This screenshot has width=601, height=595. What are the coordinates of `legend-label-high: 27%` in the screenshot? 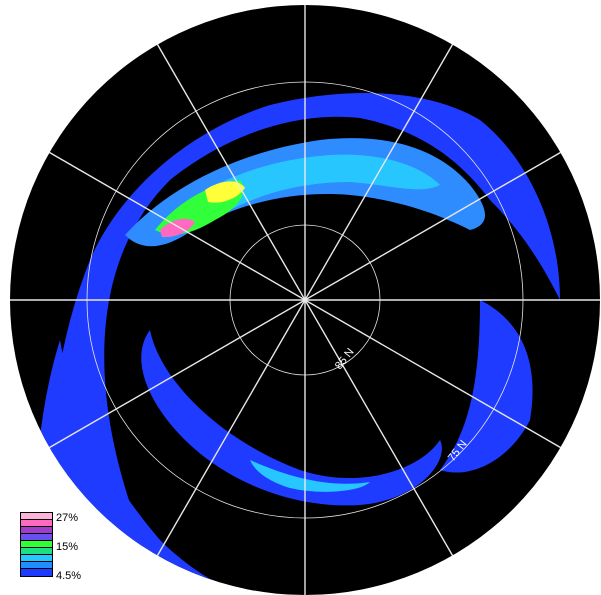 It's located at (67, 518).